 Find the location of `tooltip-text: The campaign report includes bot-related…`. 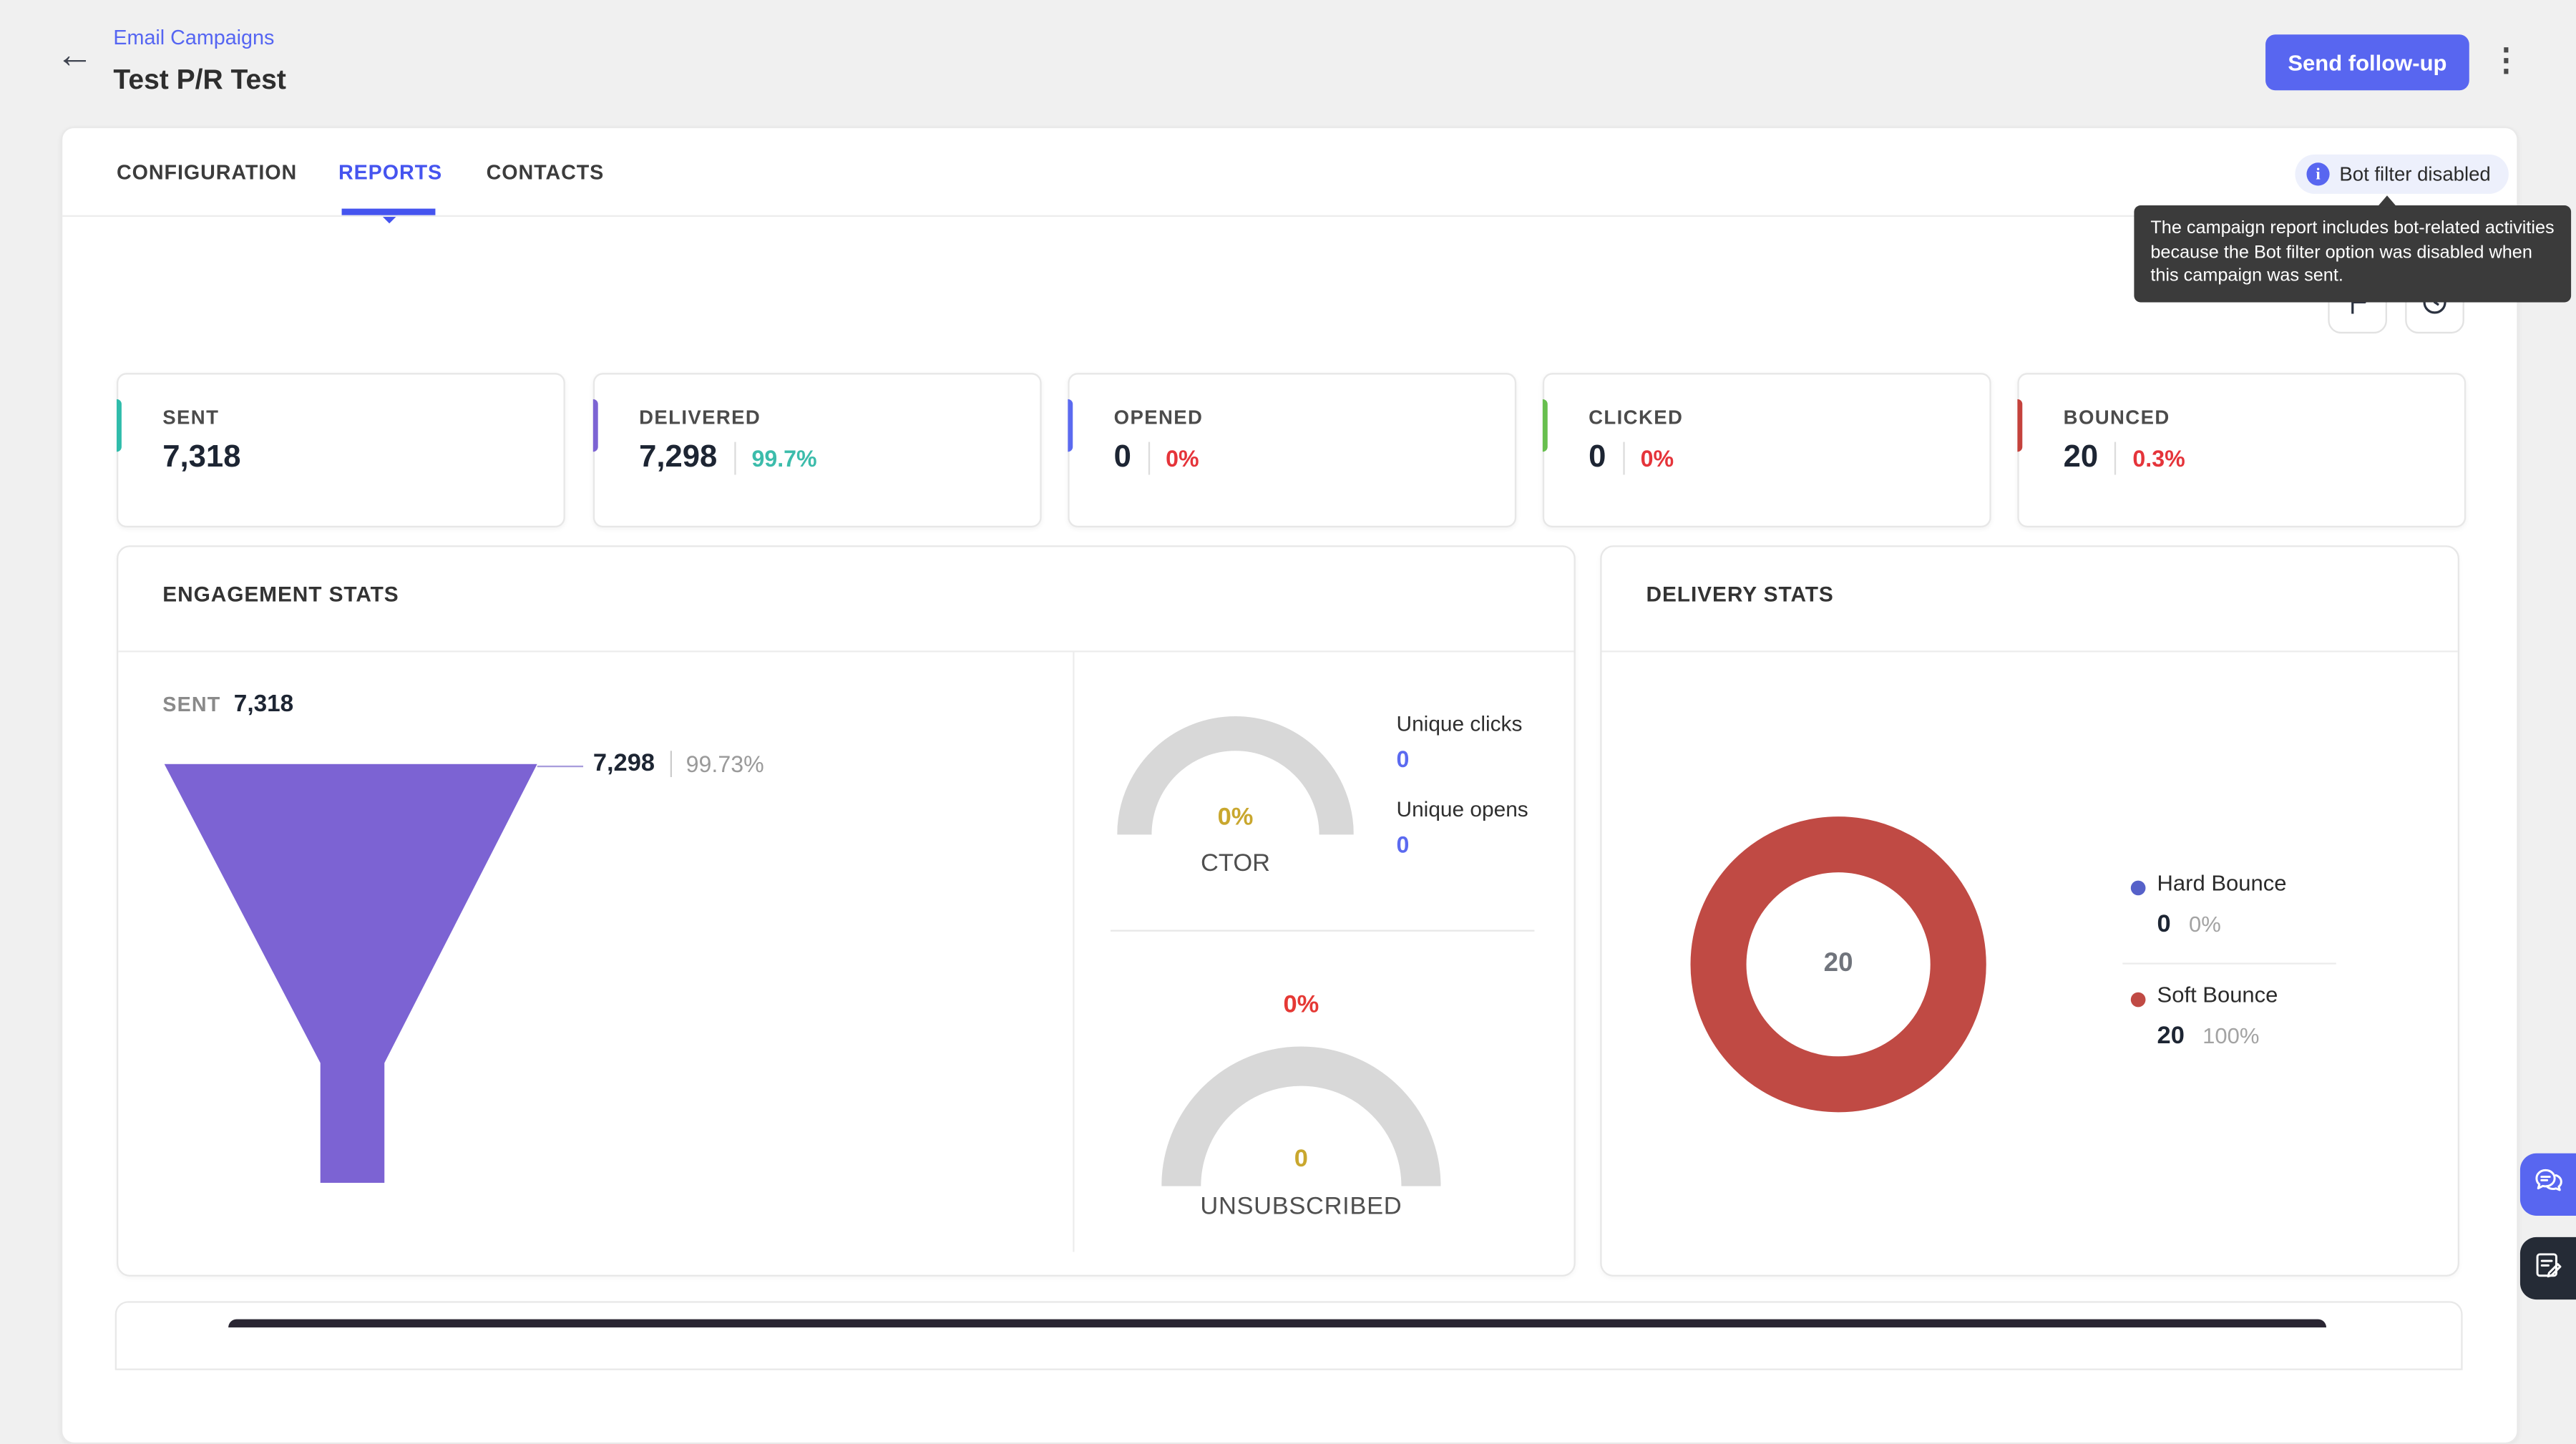

tooltip-text: The campaign report includes bot-related… is located at coordinates (2352, 252).